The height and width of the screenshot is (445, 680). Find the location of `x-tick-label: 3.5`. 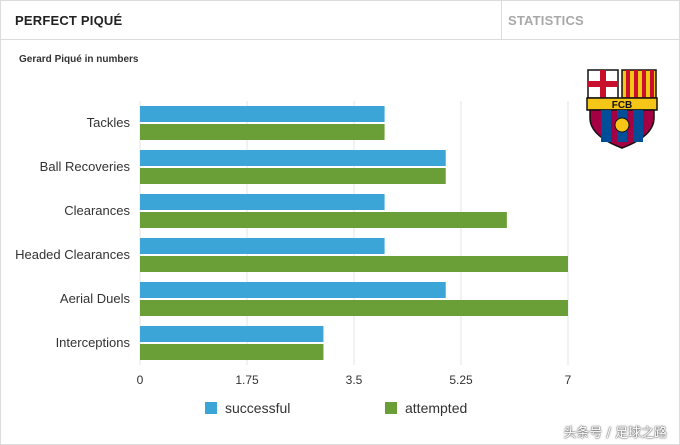

x-tick-label: 3.5 is located at coordinates (354, 380).